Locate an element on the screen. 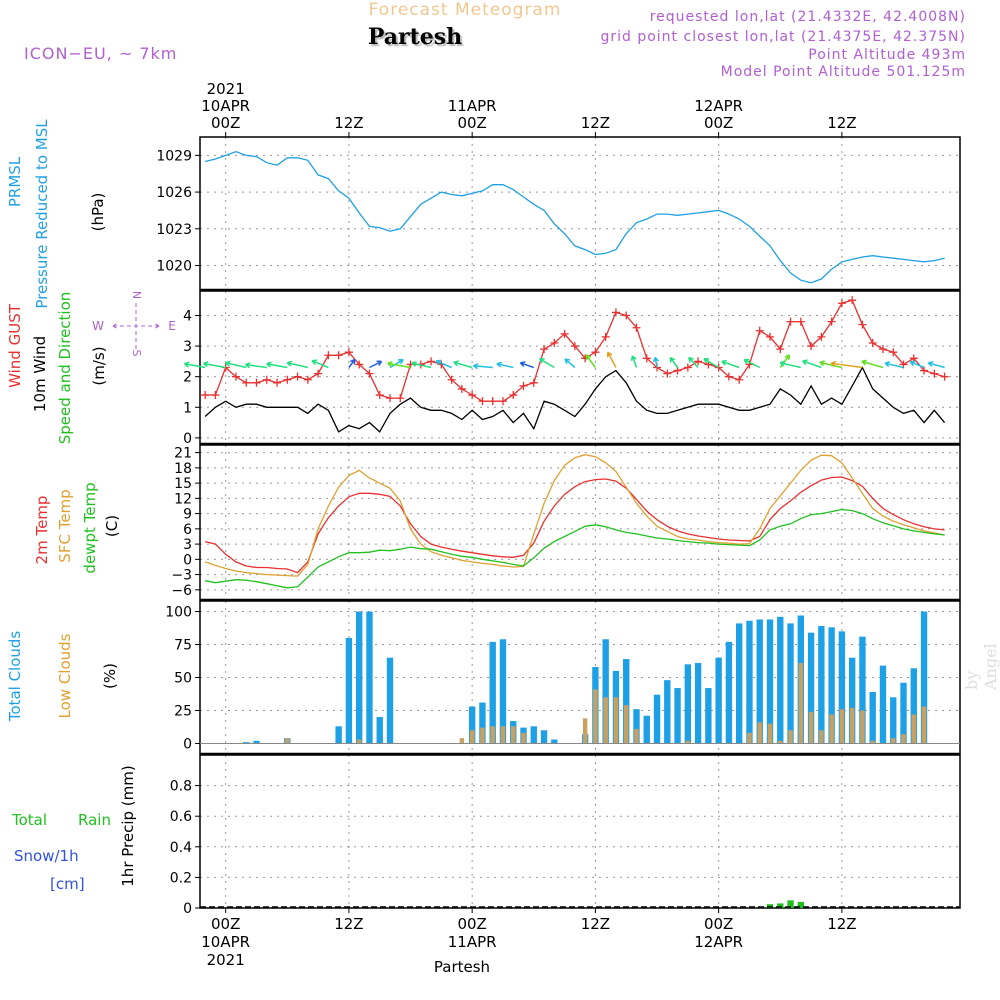  gust-line is located at coordinates (575, 350).